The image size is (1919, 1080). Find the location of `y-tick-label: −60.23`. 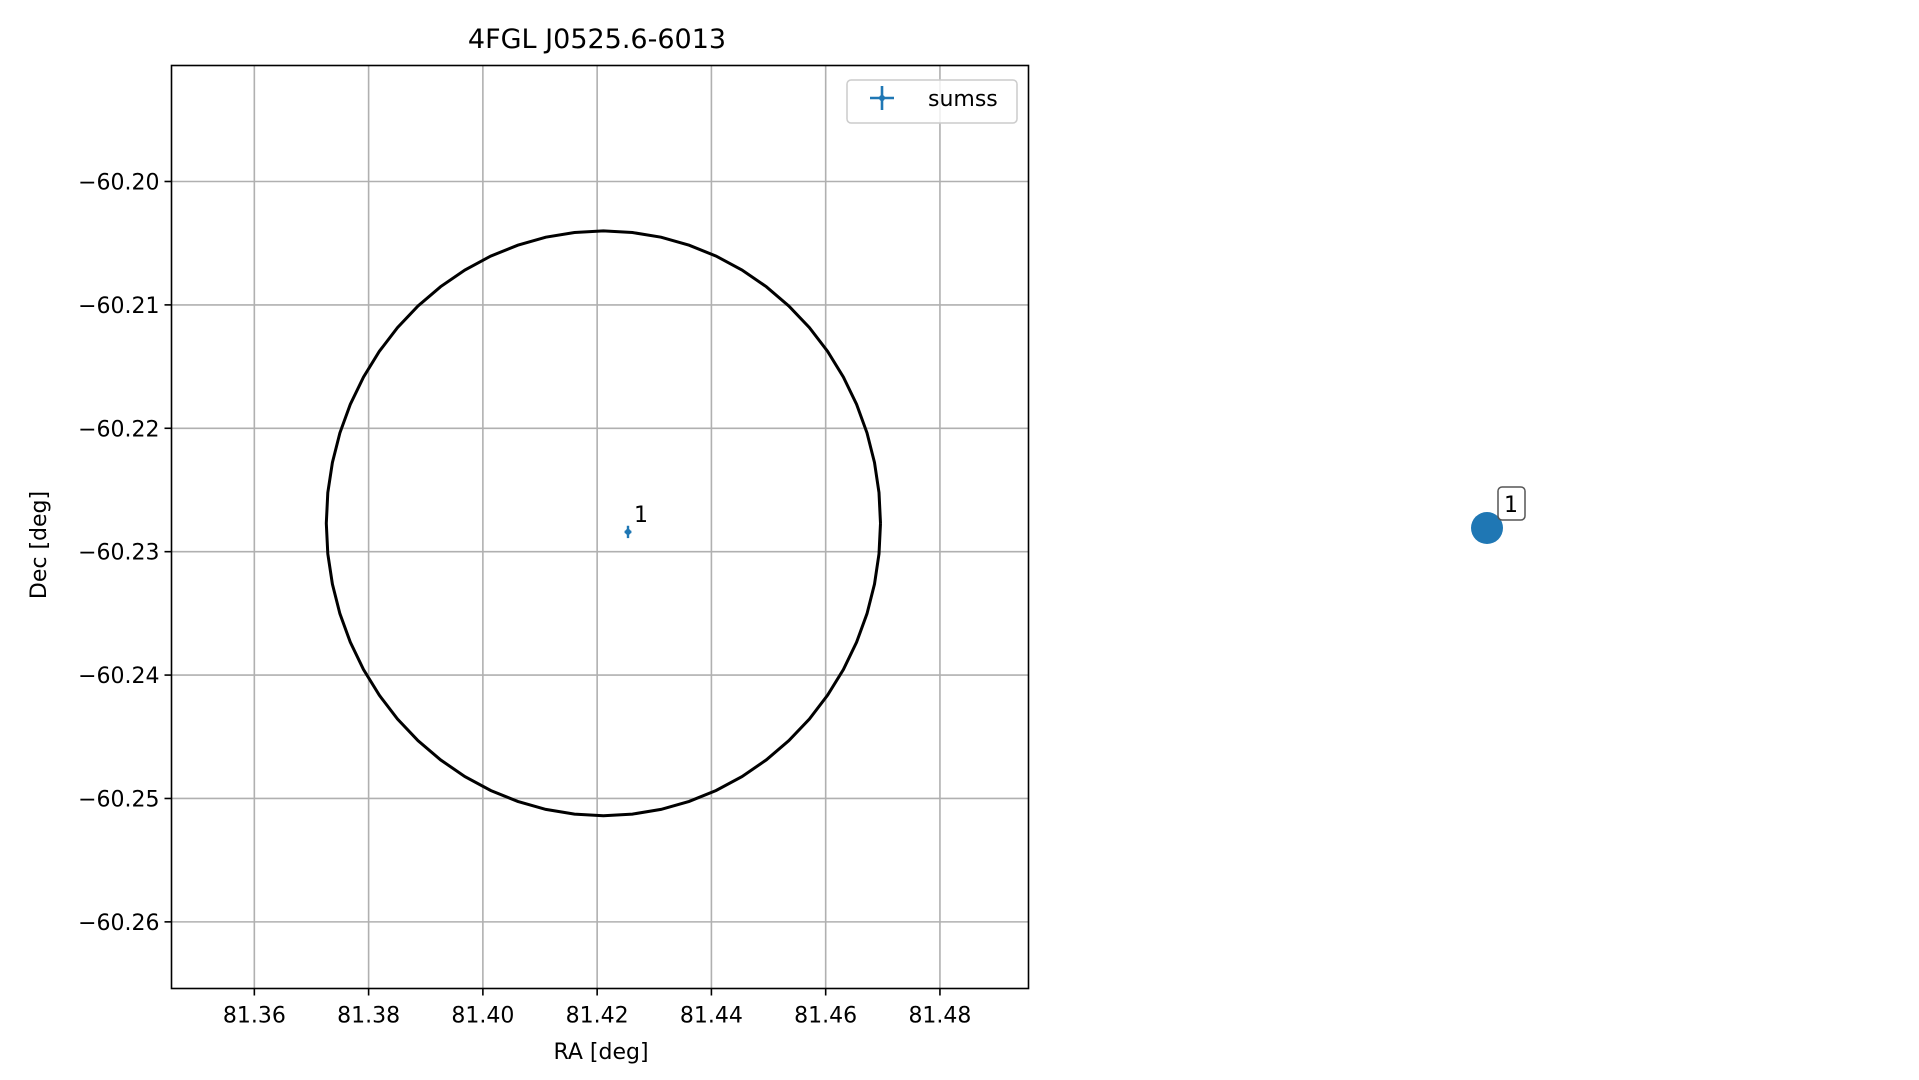

y-tick-label: −60.23 is located at coordinates (118, 553).